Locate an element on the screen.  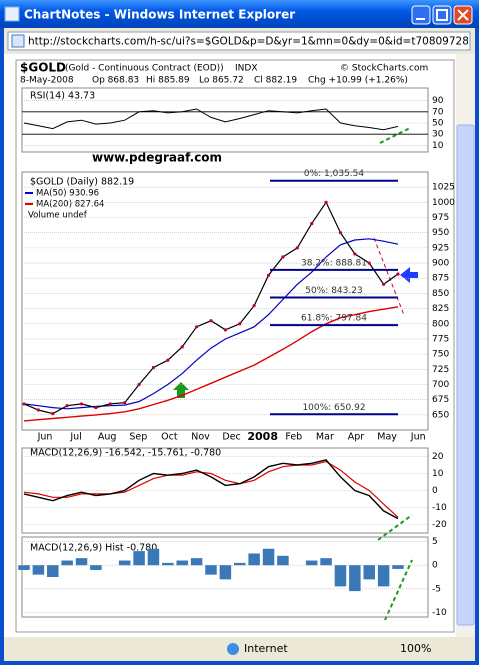
y-tick-label: 875 is located at coordinates (440, 279).